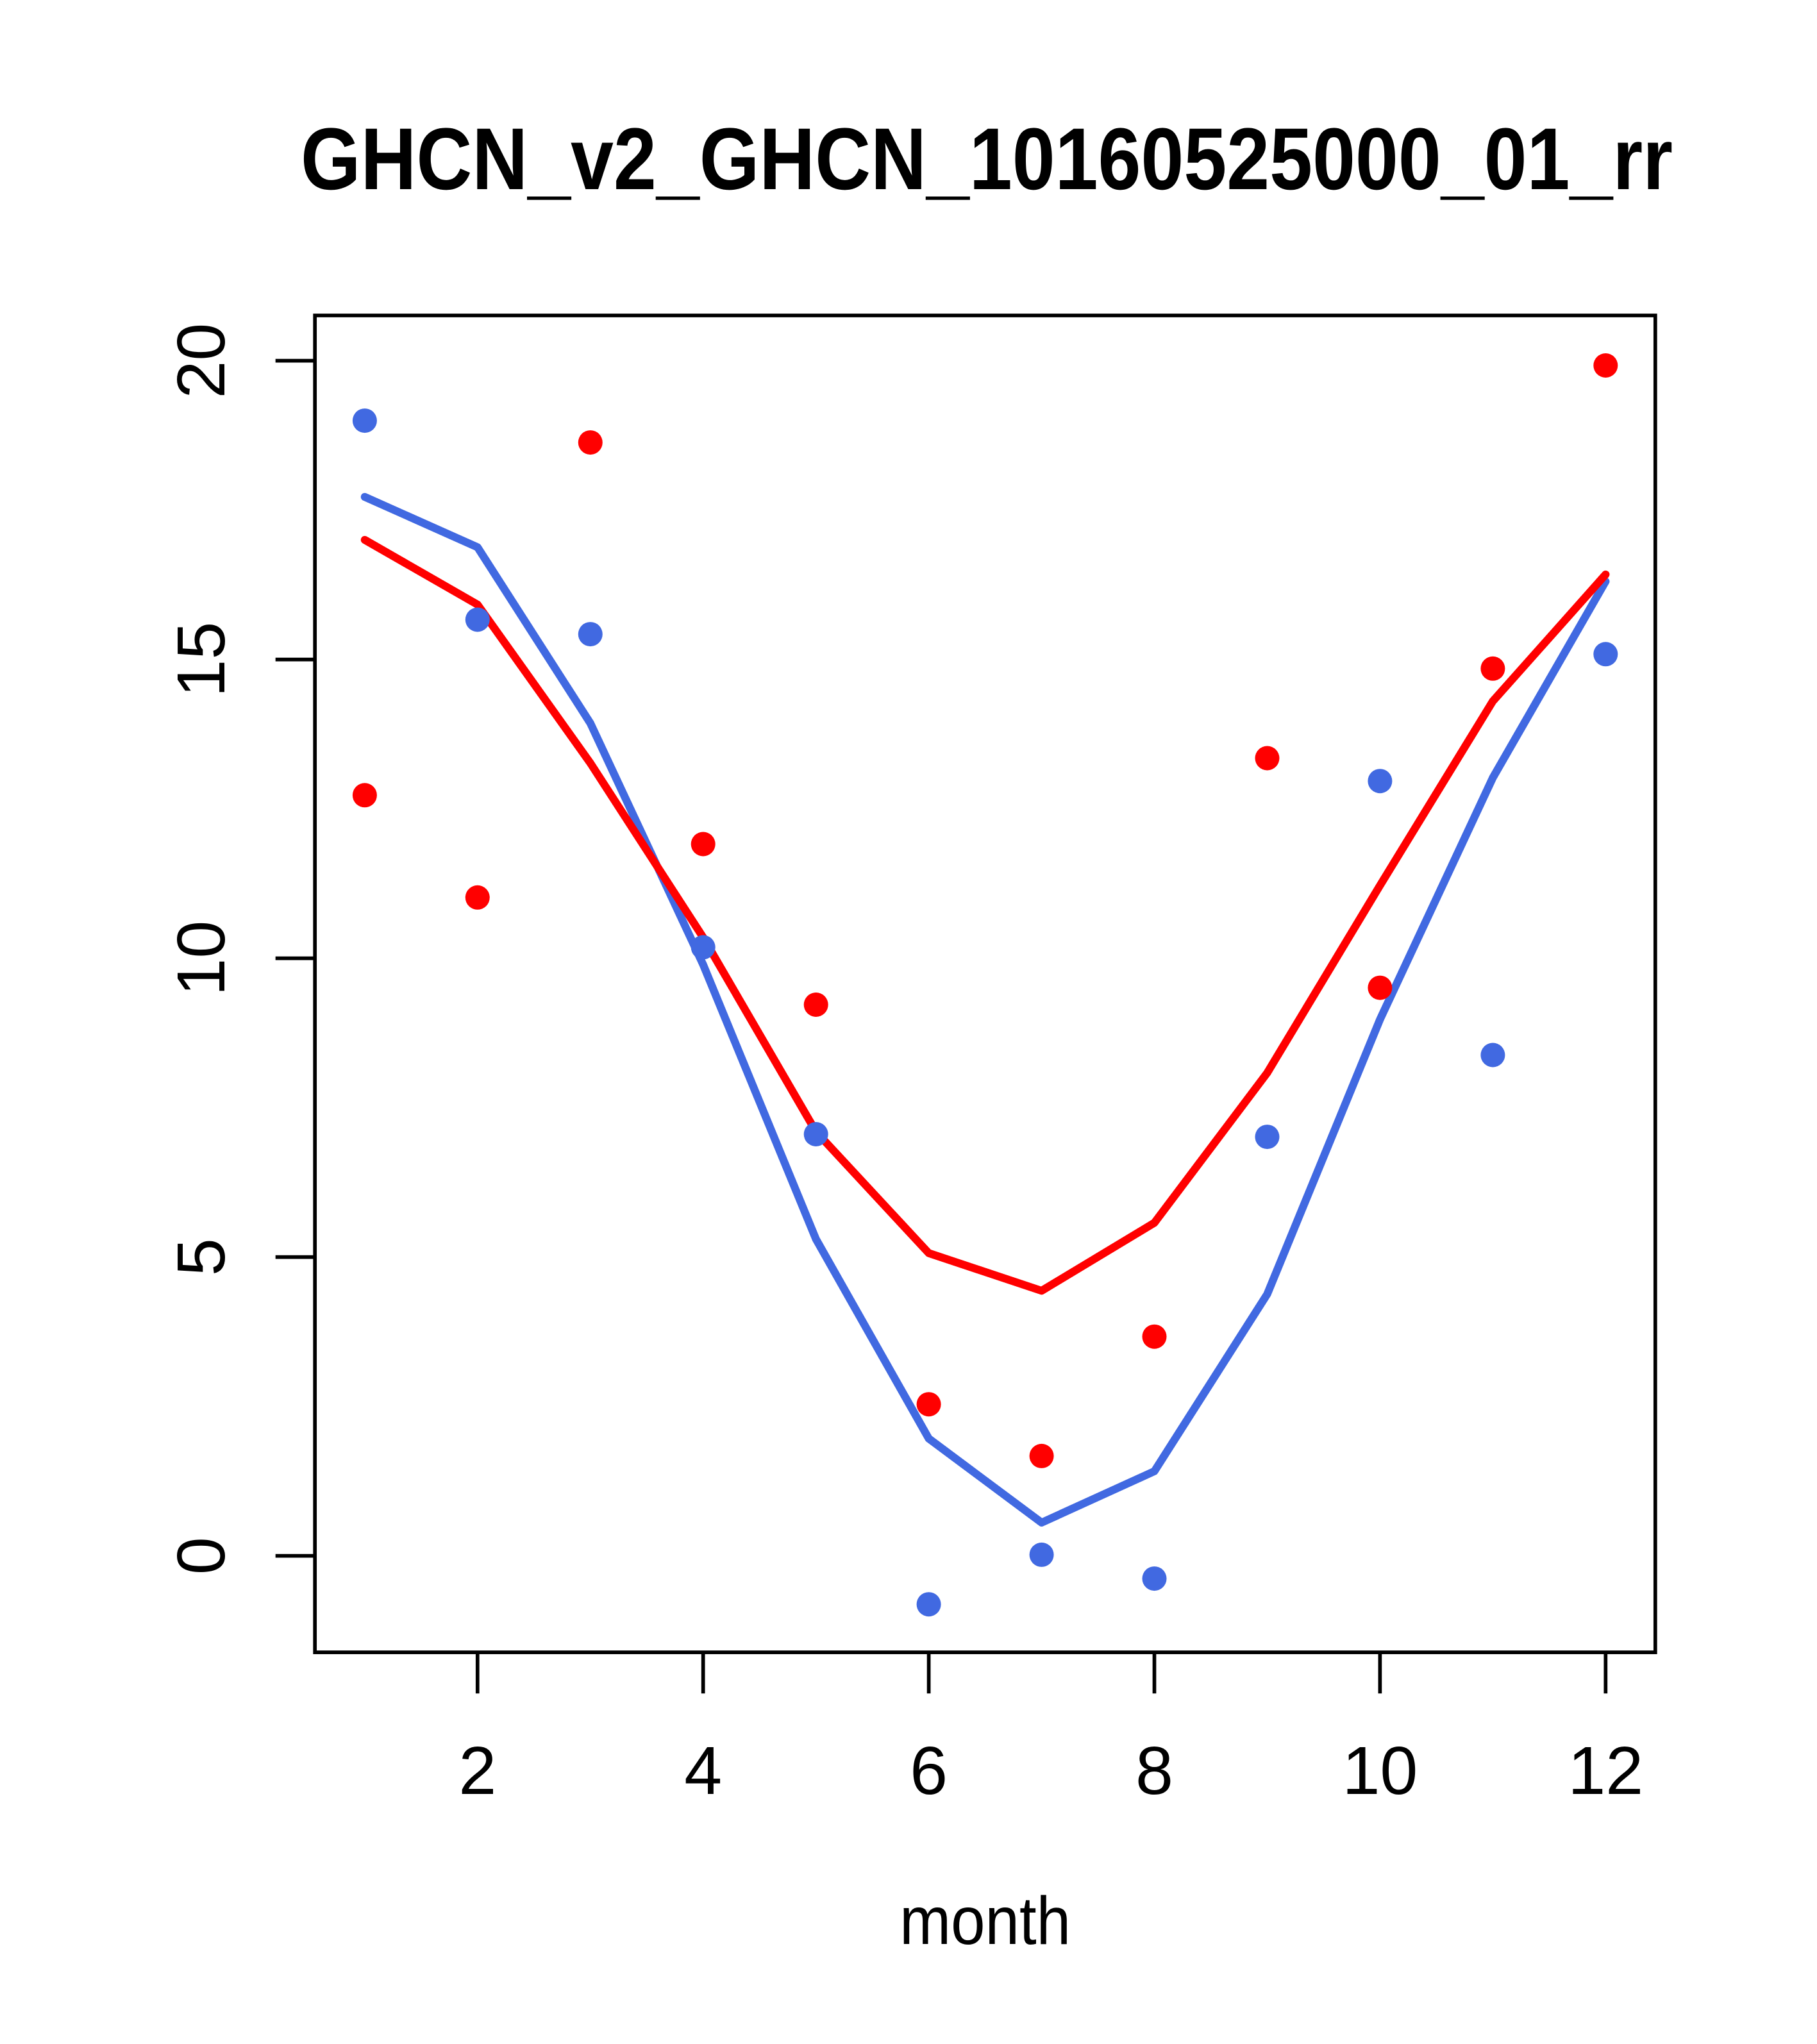  Describe the element at coordinates (987, 159) in the screenshot. I see `svg-text: GHCN_v2_GHCN_10160525000_01_rr` at that location.